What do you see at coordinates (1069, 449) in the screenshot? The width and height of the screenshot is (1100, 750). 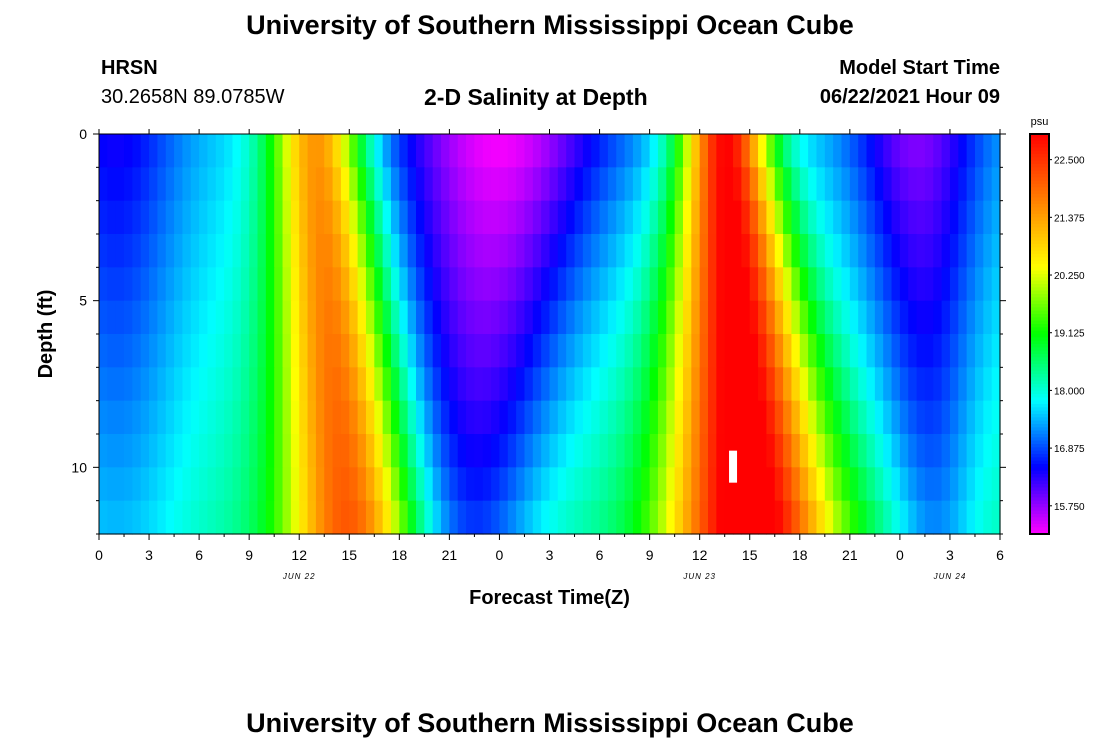 I see `colorbar-tick-label: 16.875` at bounding box center [1069, 449].